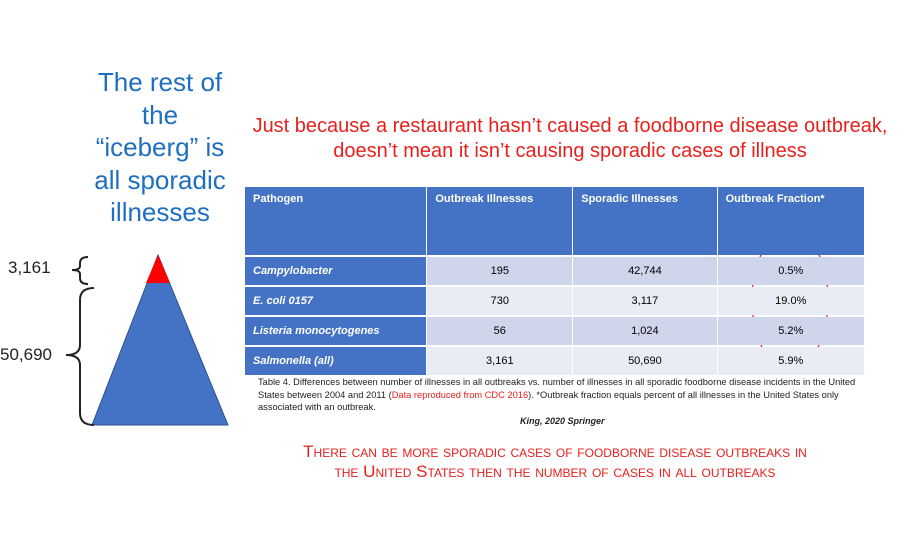  I want to click on side-text-line: illnesses, so click(160, 212).